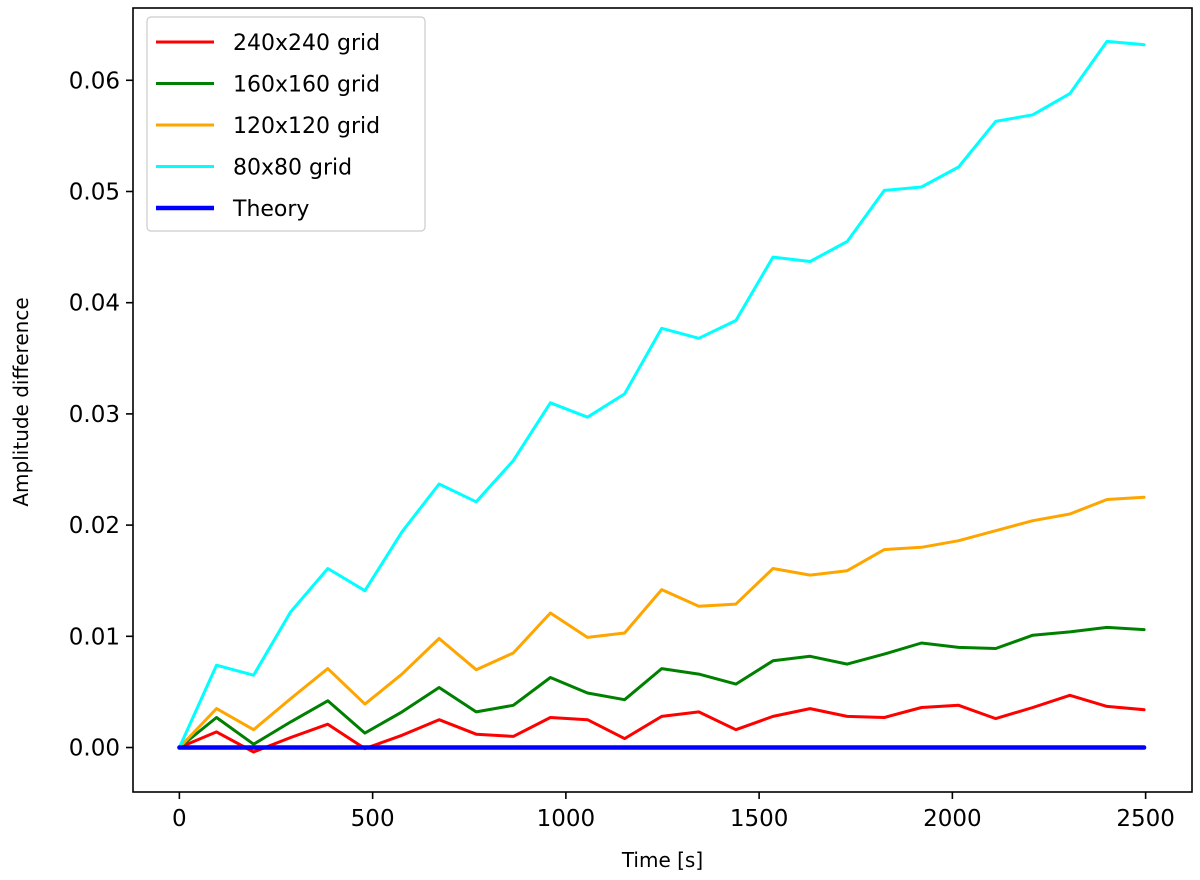  What do you see at coordinates (94, 749) in the screenshot?
I see `y-tick-label: 0.00` at bounding box center [94, 749].